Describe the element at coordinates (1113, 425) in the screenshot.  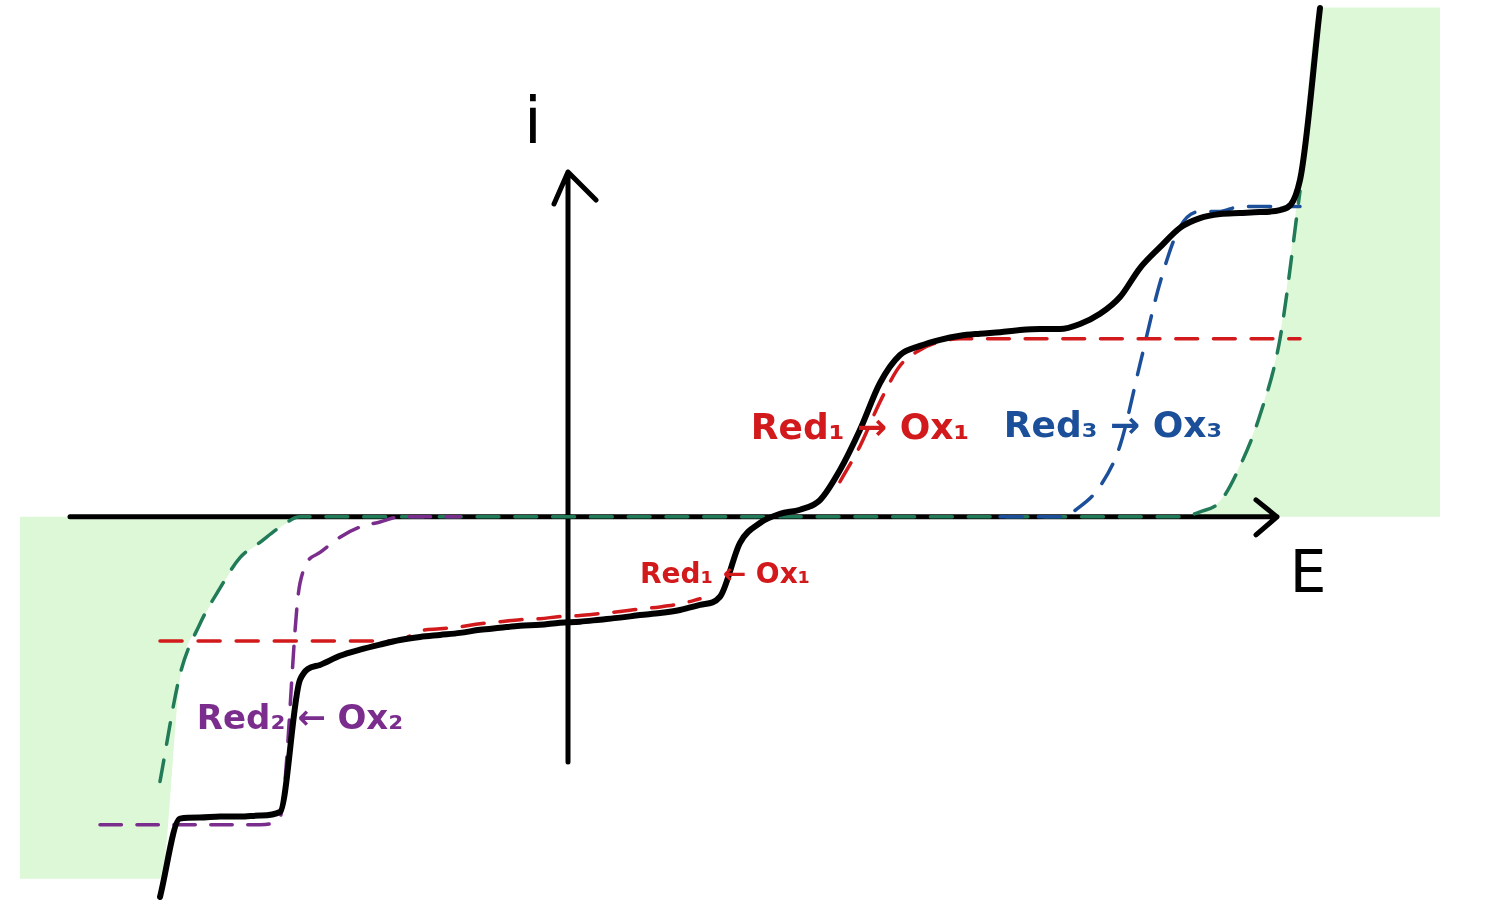
I see `series-label: Red₃ → Ox₃` at that location.